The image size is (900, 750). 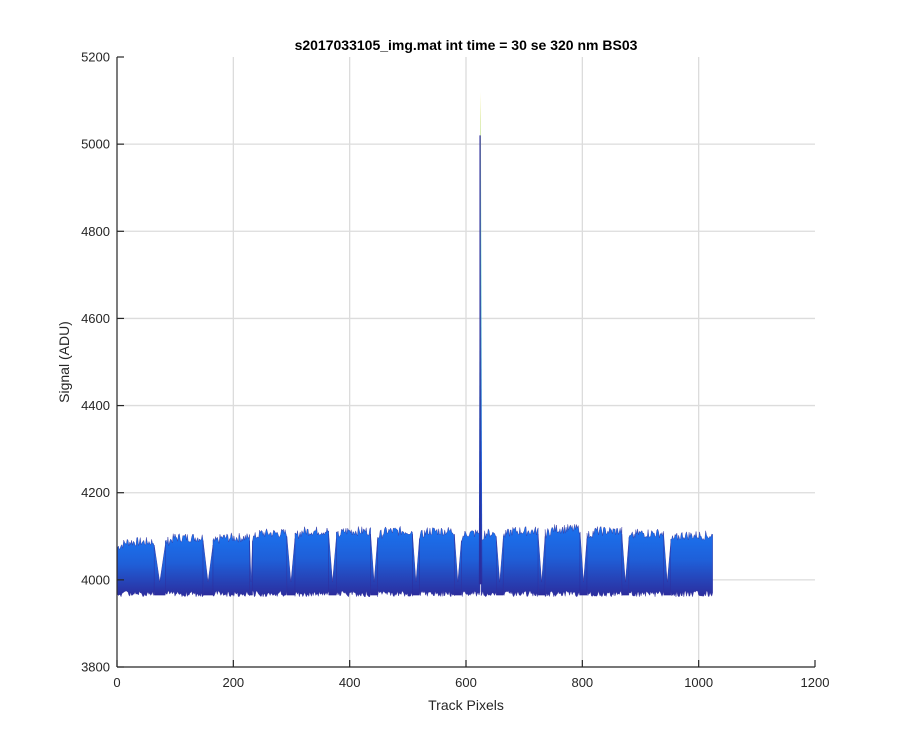 What do you see at coordinates (95, 231) in the screenshot?
I see `y-tick-label: 4800` at bounding box center [95, 231].